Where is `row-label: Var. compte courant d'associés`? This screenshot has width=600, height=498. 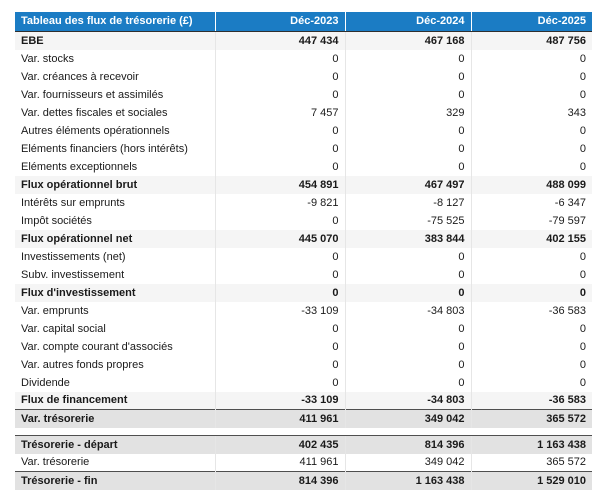
row-label: Var. compte courant d'associés is located at coordinates (115, 346).